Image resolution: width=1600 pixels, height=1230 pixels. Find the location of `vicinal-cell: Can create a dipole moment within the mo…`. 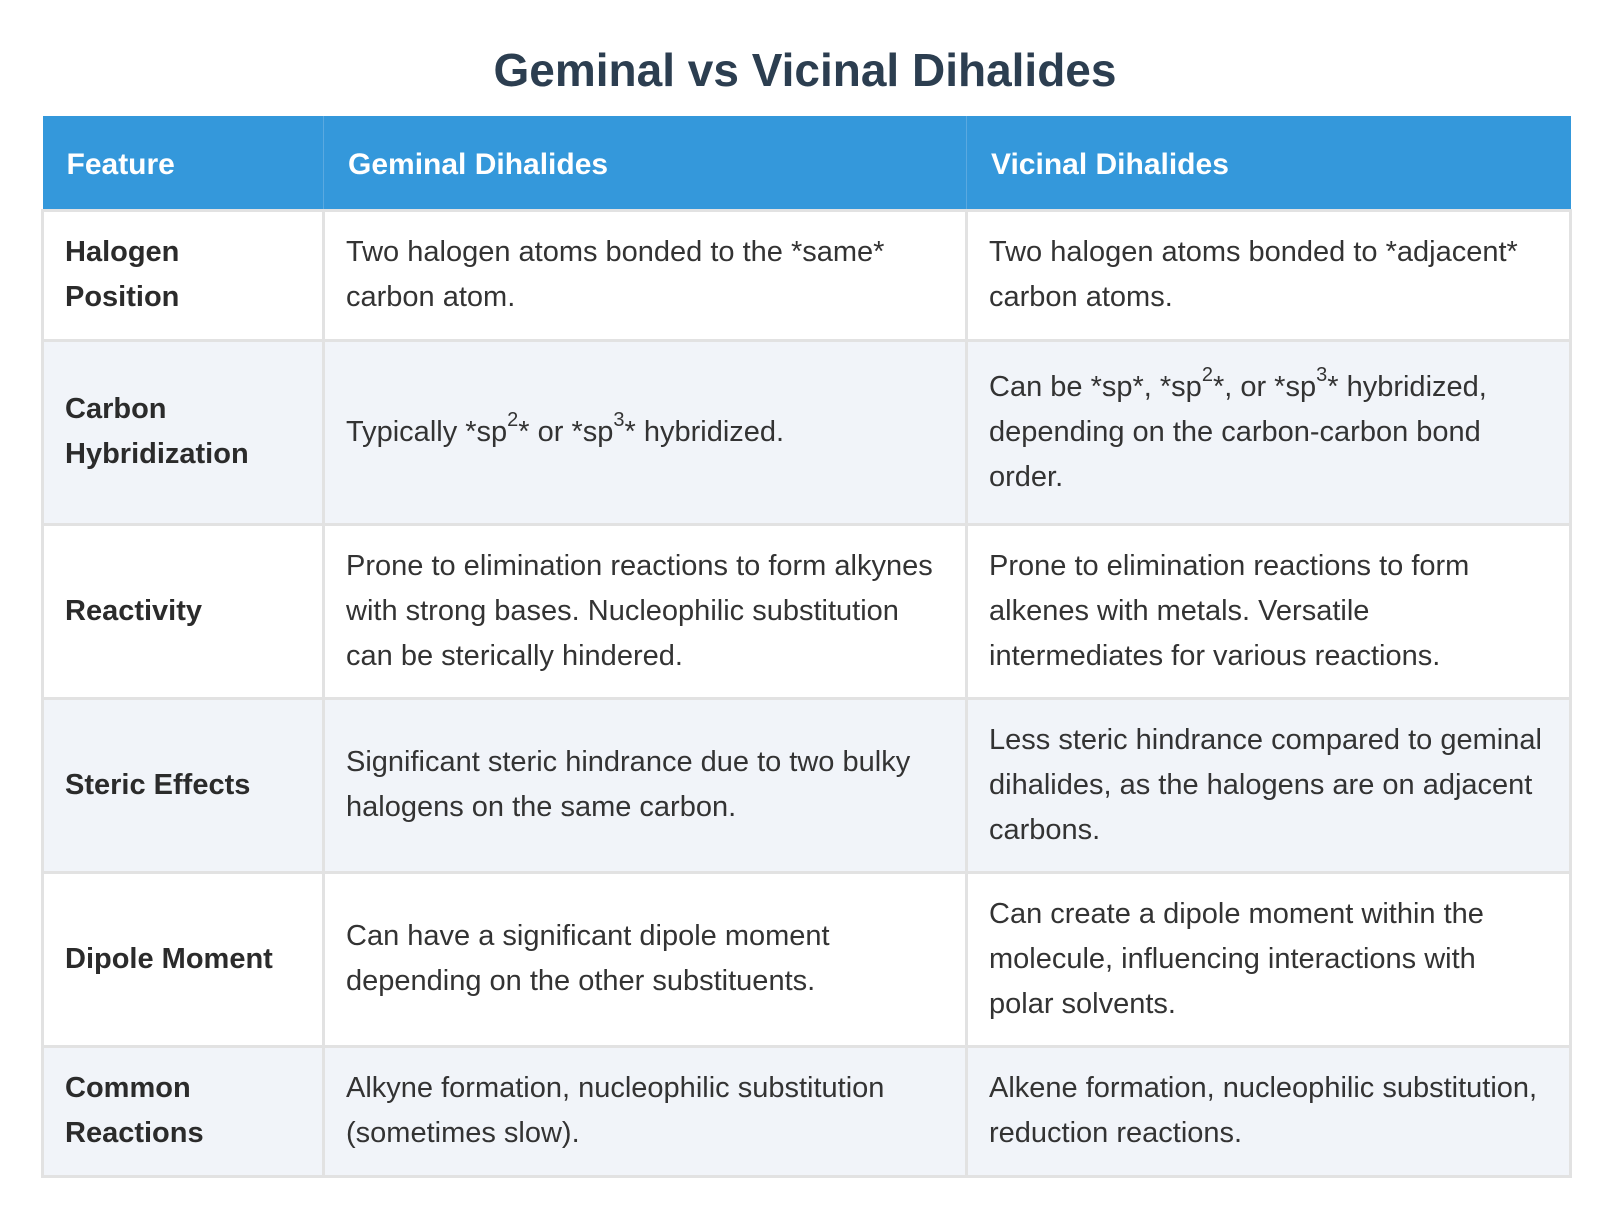

vicinal-cell: Can create a dipole moment within the mo… is located at coordinates (1268, 959).